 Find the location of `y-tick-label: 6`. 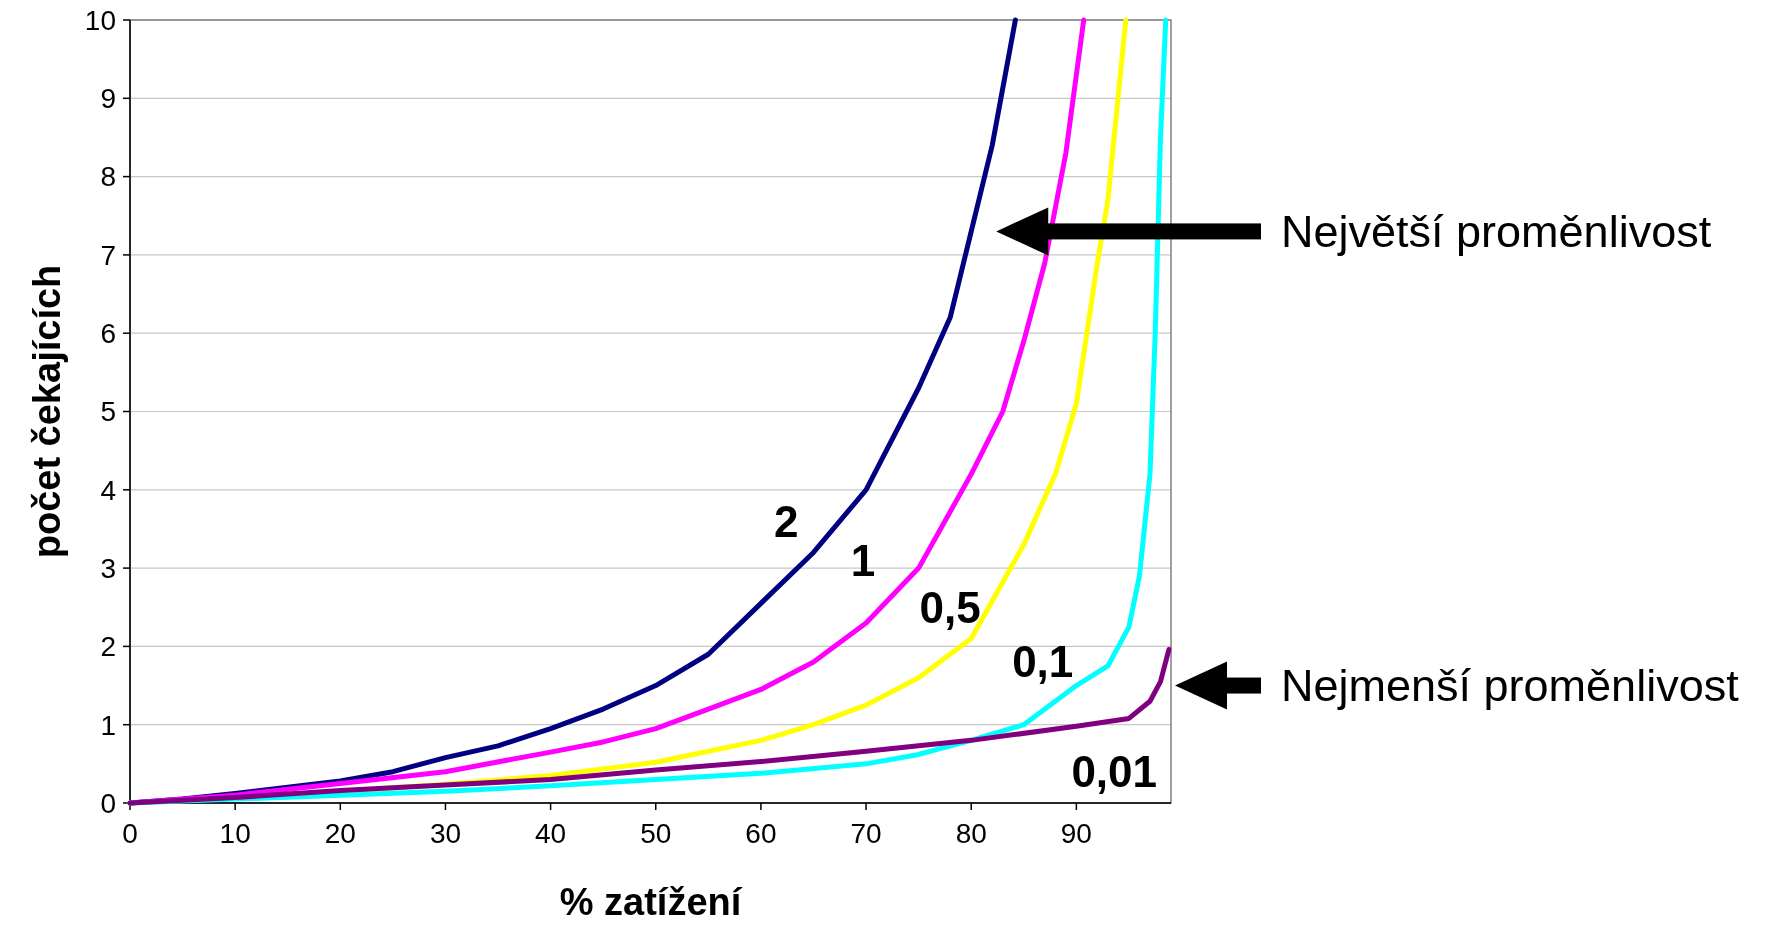

y-tick-label: 6 is located at coordinates (108, 333).